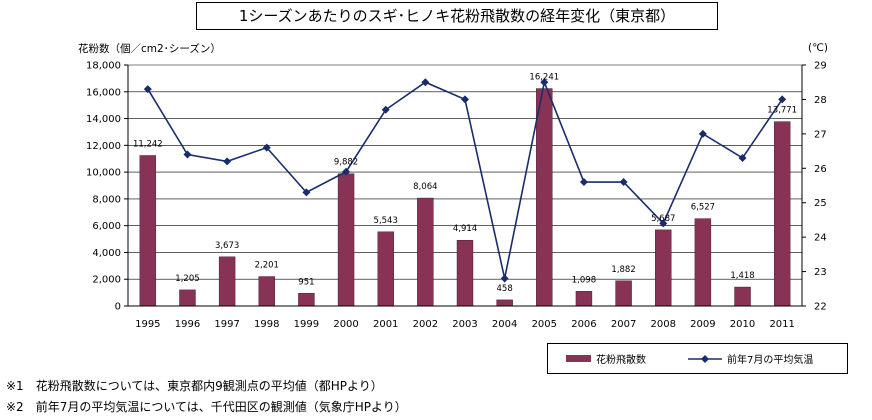  What do you see at coordinates (770, 360) in the screenshot?
I see `legend-line-label: 前年7月の平均気温` at bounding box center [770, 360].